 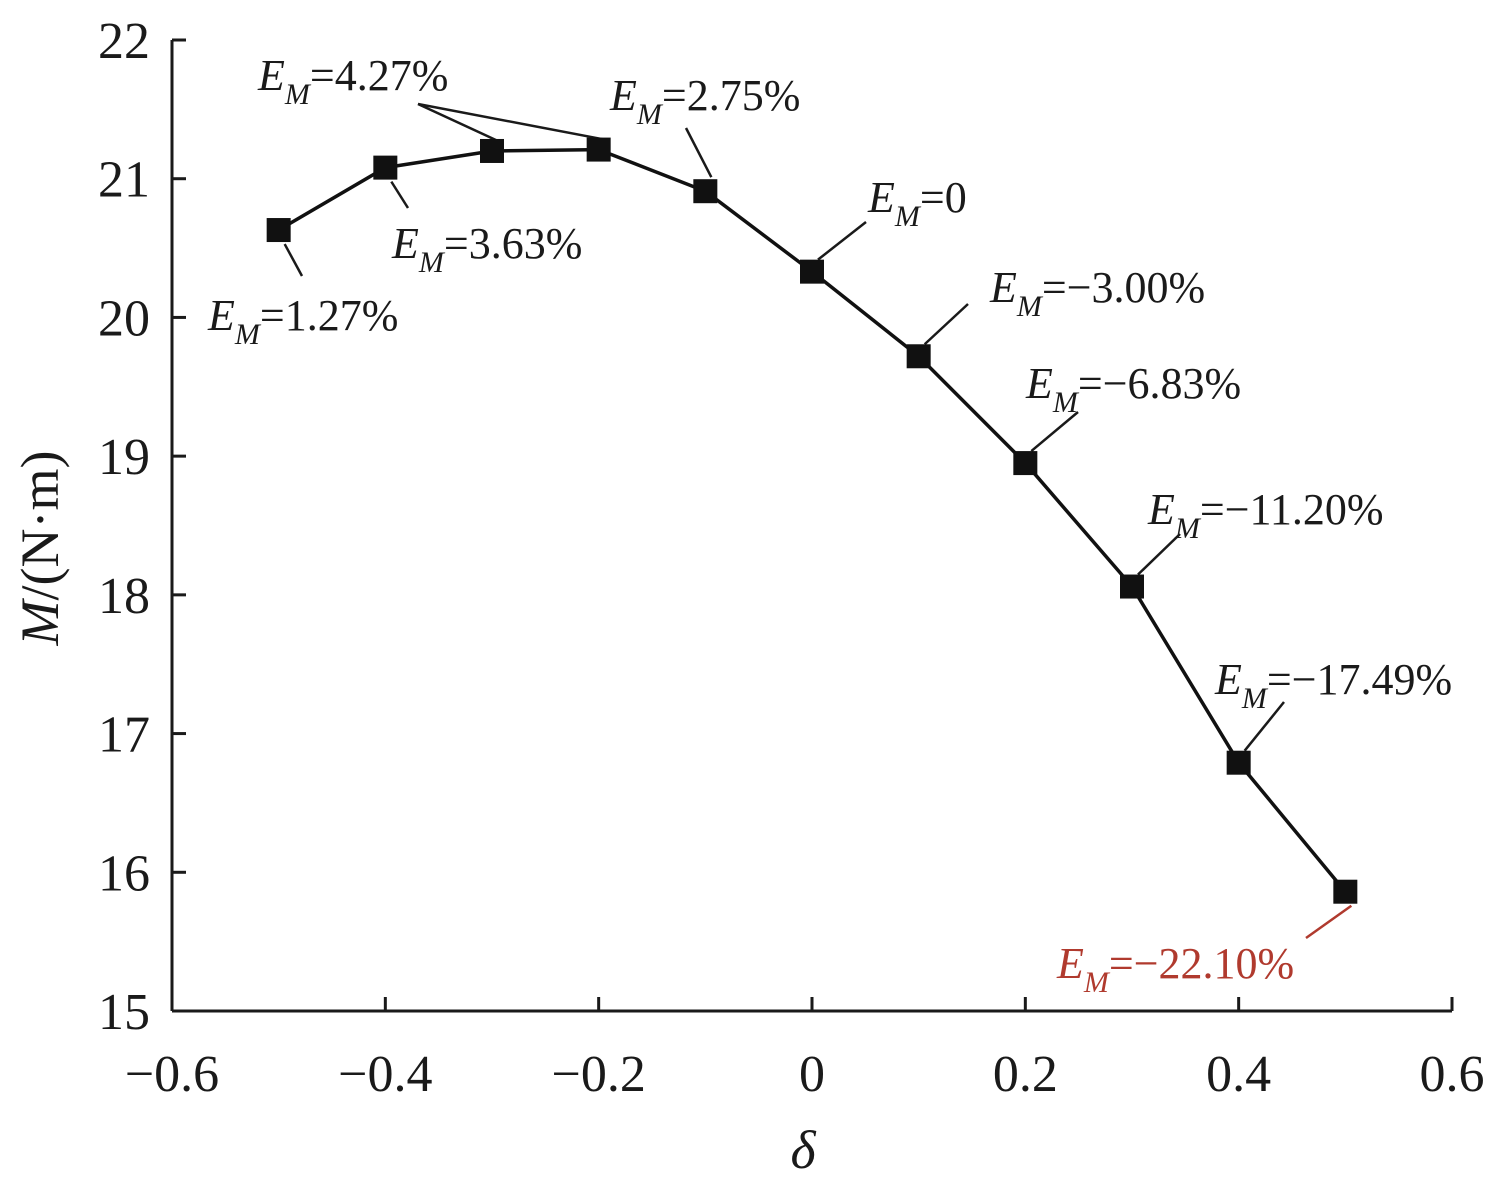 I want to click on y-tick-label: 22, so click(x=124, y=41).